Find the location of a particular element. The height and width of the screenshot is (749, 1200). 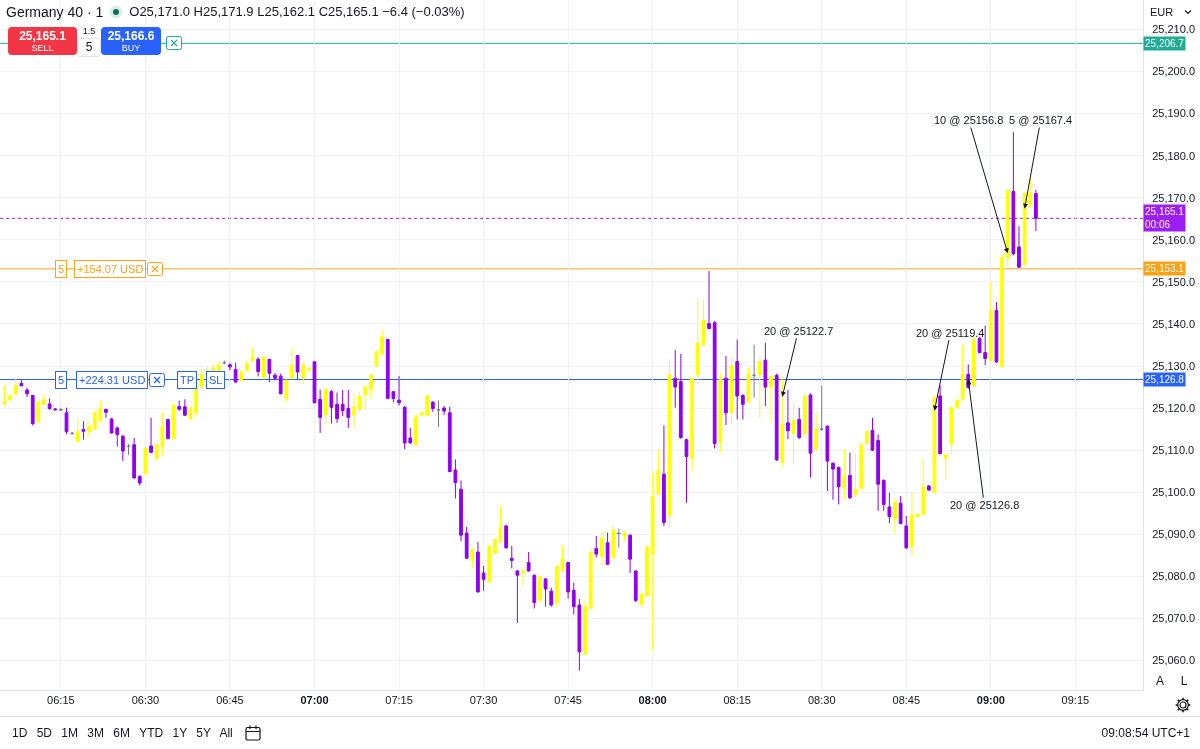

y-tick-label: 25,210.0 is located at coordinates (1174, 29).